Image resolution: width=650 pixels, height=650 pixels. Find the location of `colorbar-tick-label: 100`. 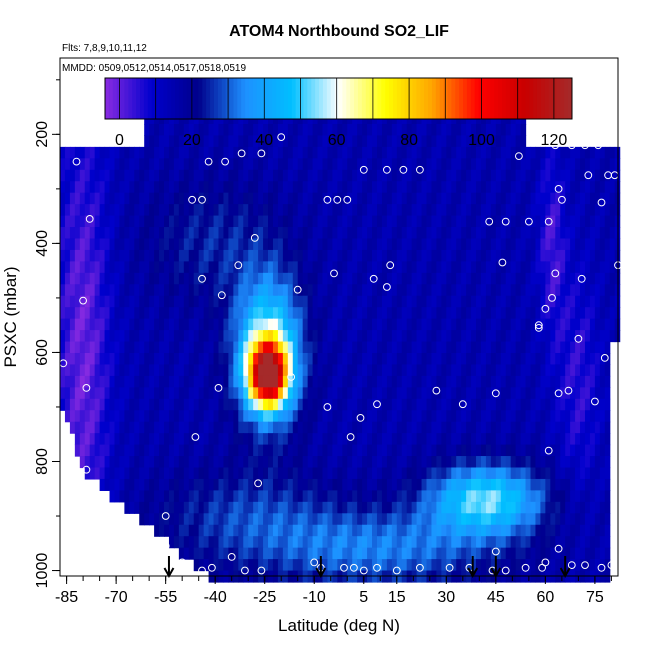

colorbar-tick-label: 100 is located at coordinates (481, 140).